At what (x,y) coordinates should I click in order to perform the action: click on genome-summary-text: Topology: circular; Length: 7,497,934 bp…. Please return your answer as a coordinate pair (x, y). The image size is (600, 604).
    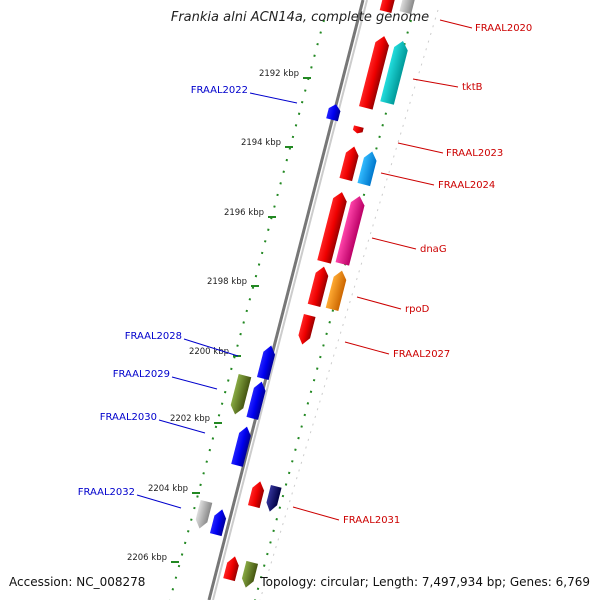
    Looking at the image, I should click on (425, 582).